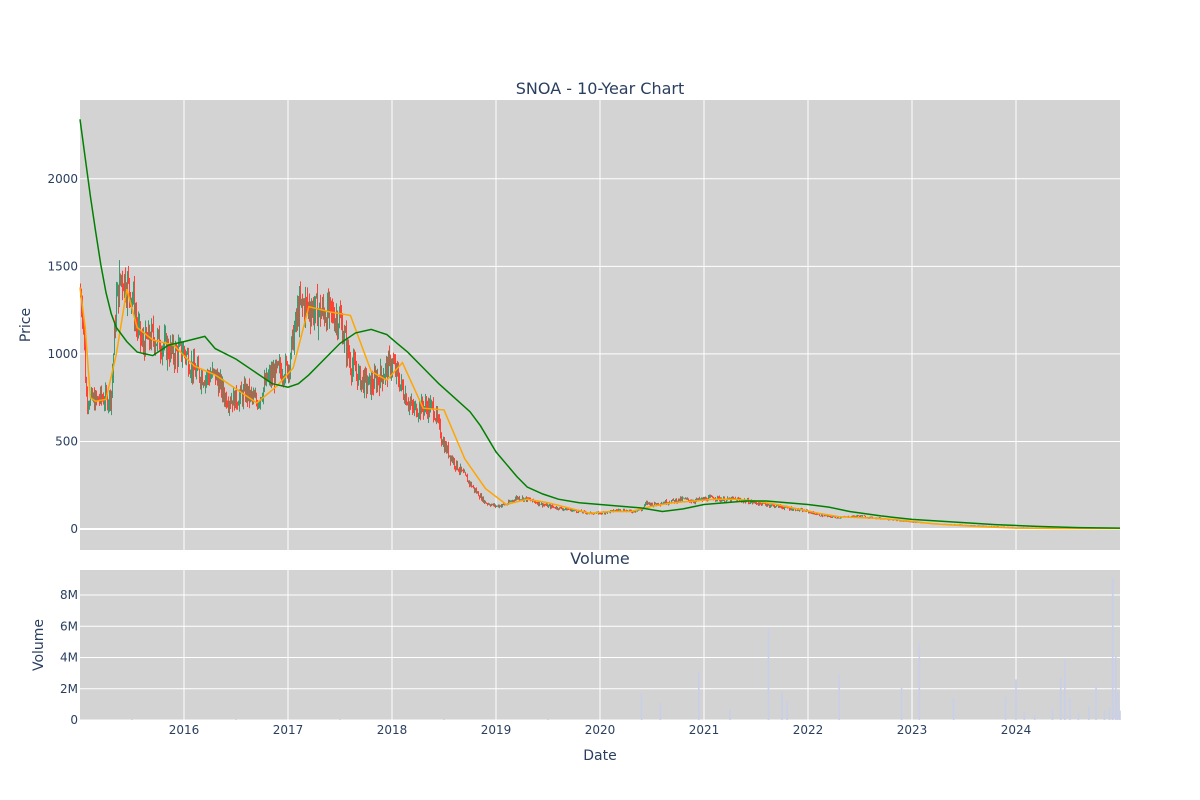 The image size is (1200, 800). Describe the element at coordinates (704, 730) in the screenshot. I see `x-tick-label: 2021` at that location.